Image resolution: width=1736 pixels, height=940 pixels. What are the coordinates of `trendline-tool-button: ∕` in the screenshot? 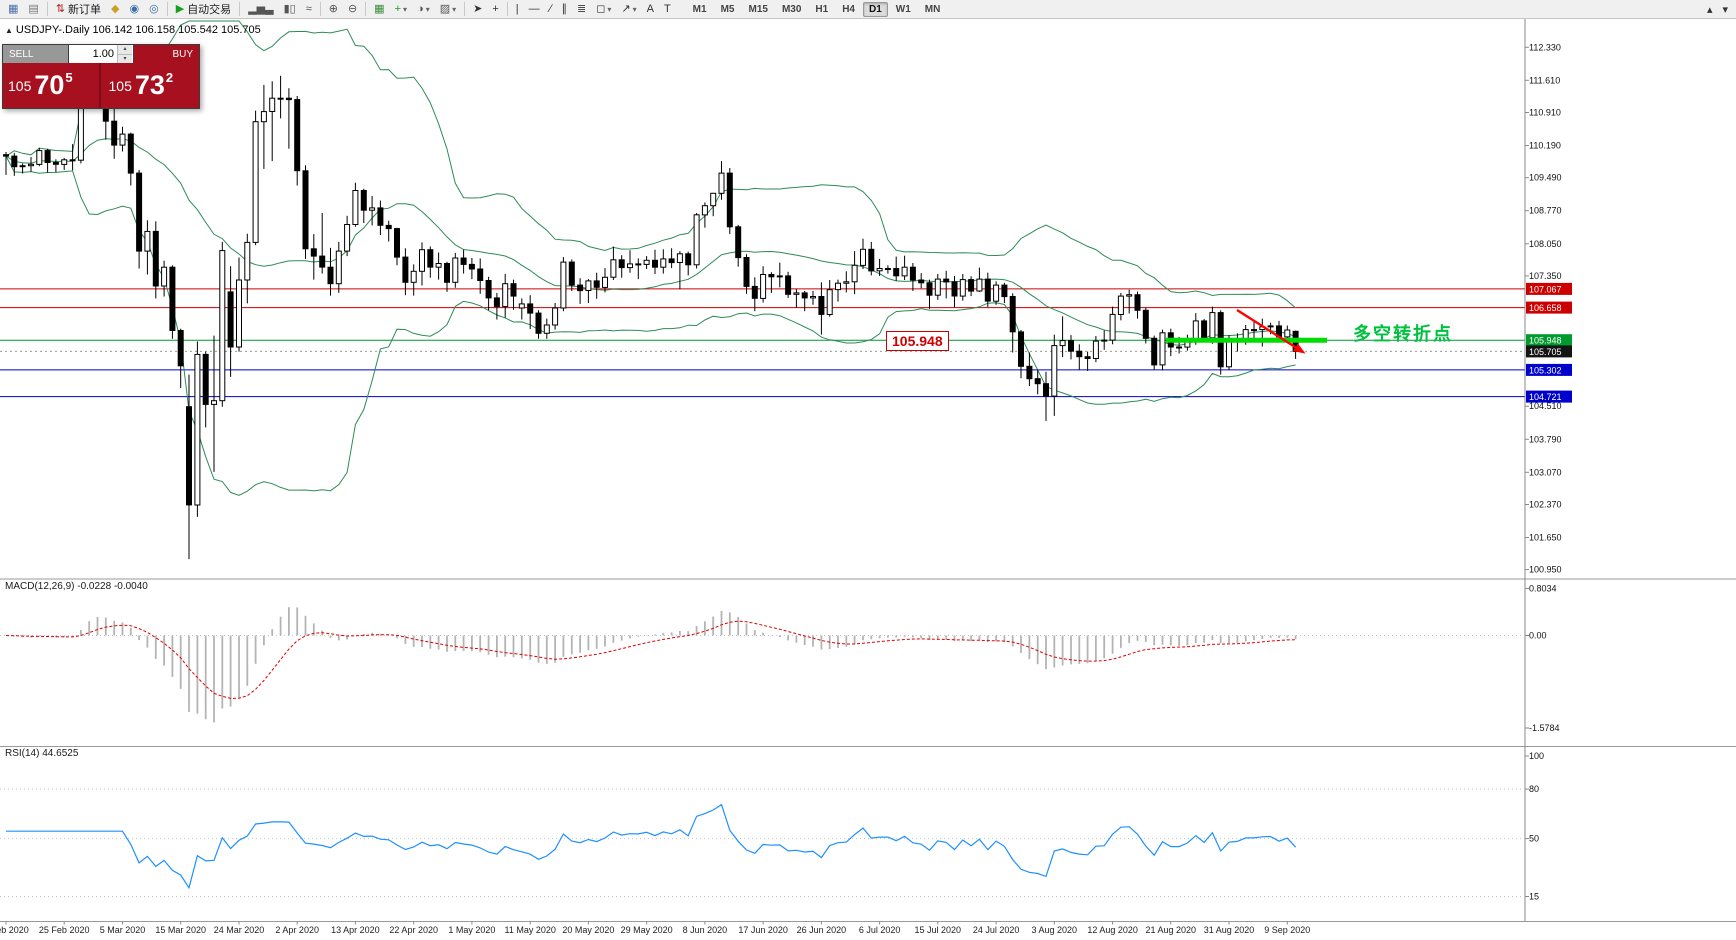 It's located at (551, 9).